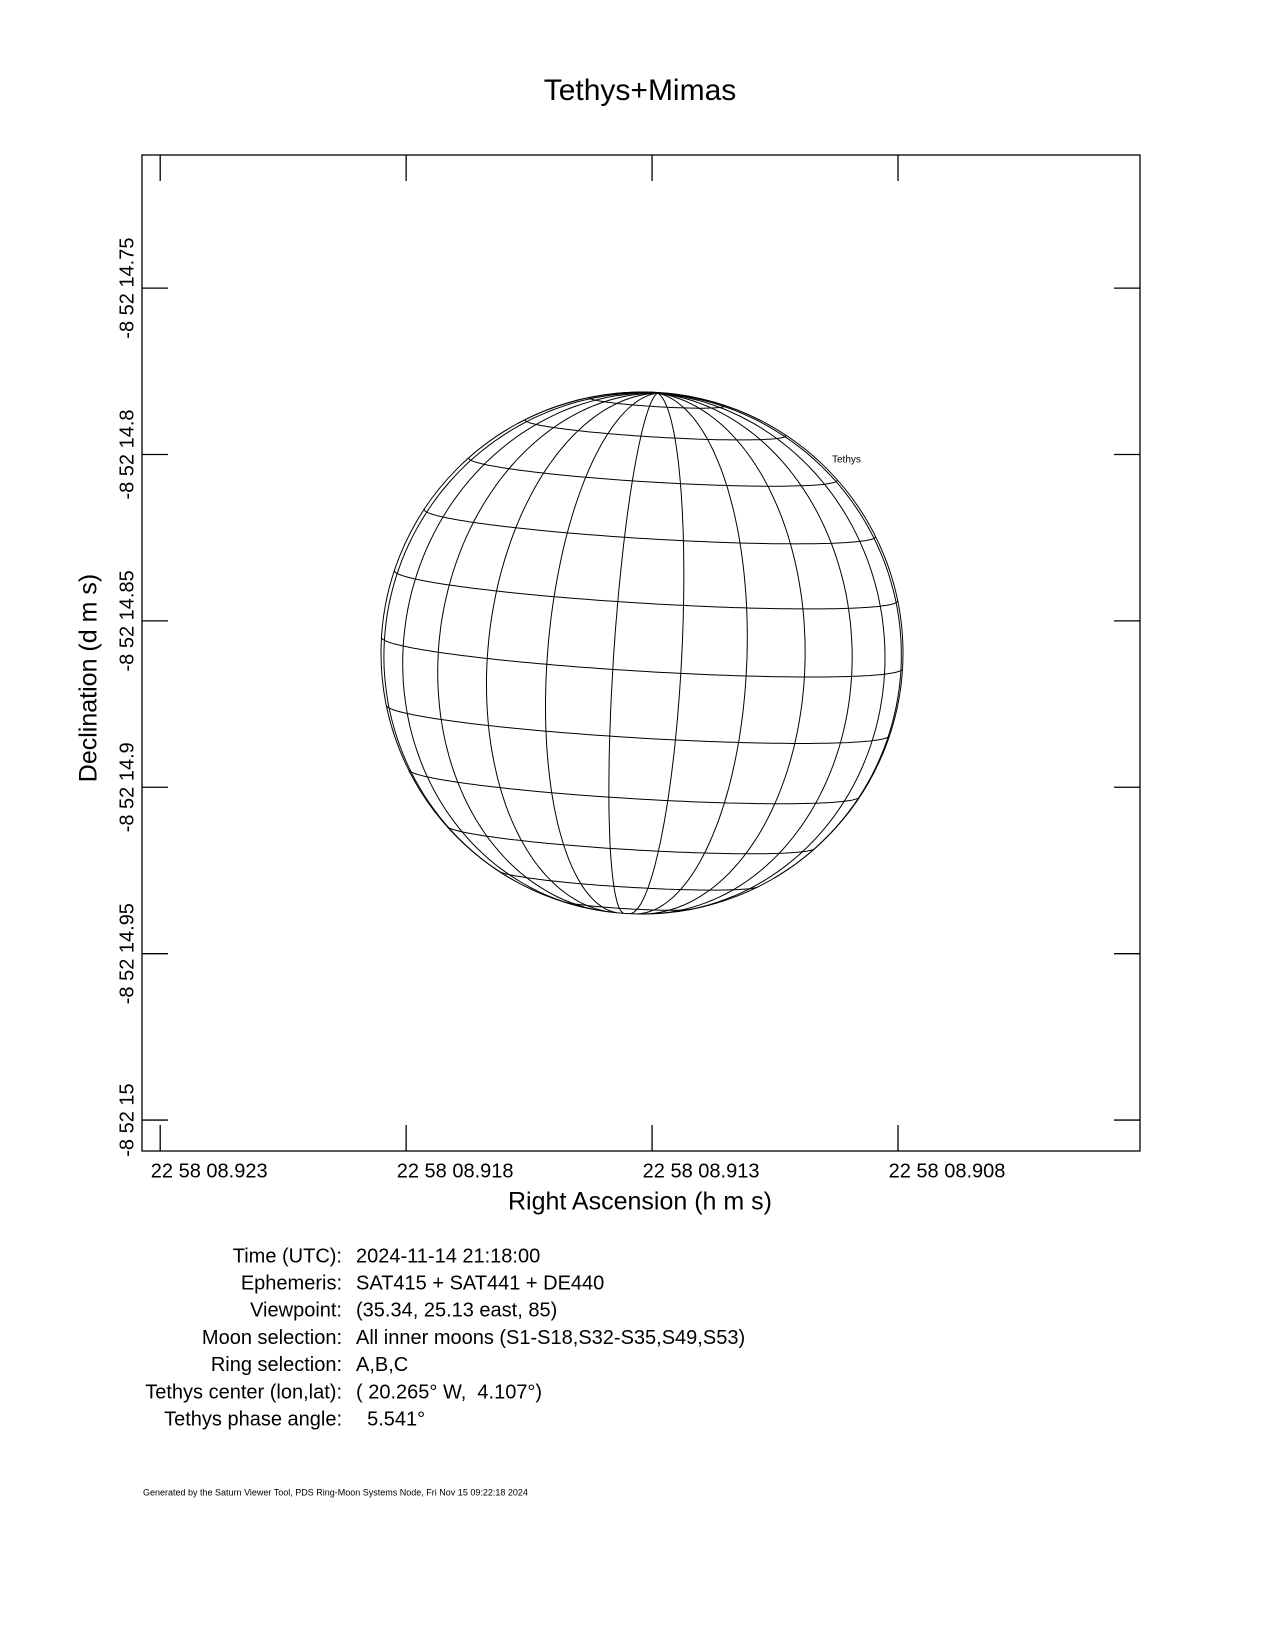  What do you see at coordinates (127, 454) in the screenshot?
I see `y-tick-label: -8 52 14.8` at bounding box center [127, 454].